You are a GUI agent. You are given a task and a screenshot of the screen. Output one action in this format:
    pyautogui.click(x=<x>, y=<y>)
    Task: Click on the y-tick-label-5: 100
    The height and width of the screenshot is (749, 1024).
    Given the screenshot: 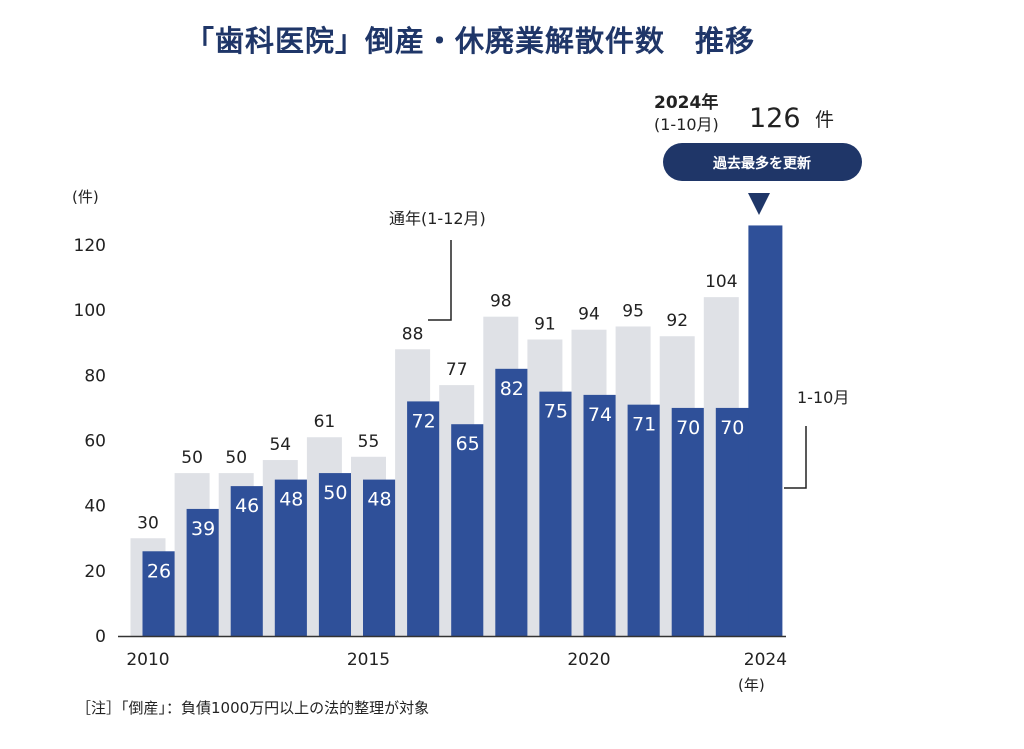 What is the action you would take?
    pyautogui.click(x=90, y=311)
    